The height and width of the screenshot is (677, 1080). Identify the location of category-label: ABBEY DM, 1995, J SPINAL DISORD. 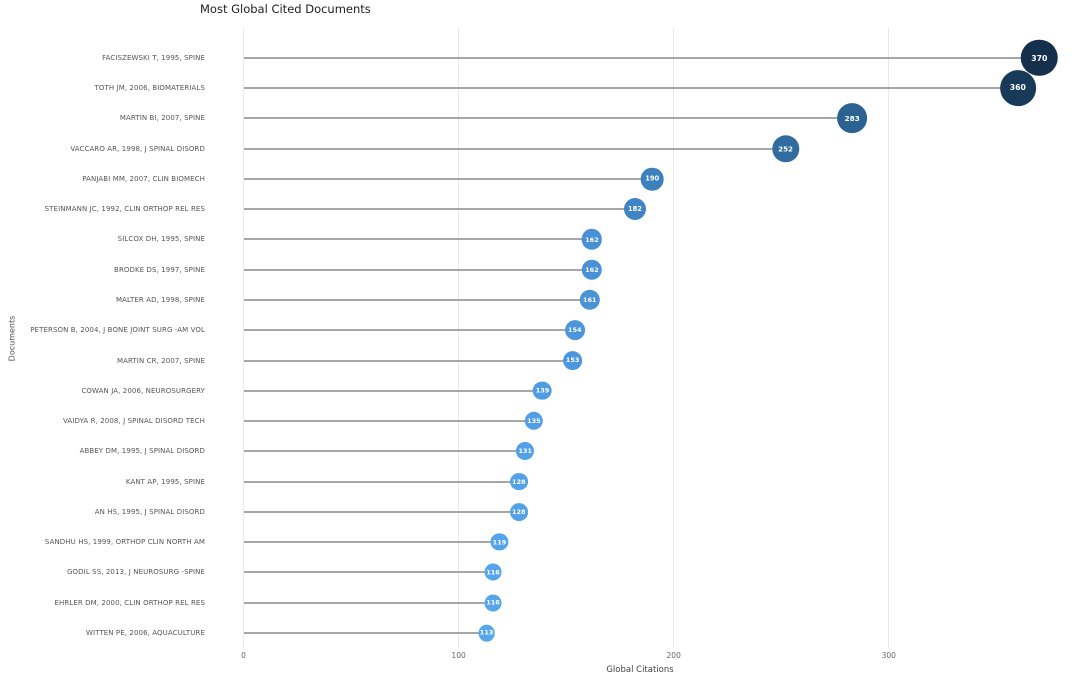
(142, 451).